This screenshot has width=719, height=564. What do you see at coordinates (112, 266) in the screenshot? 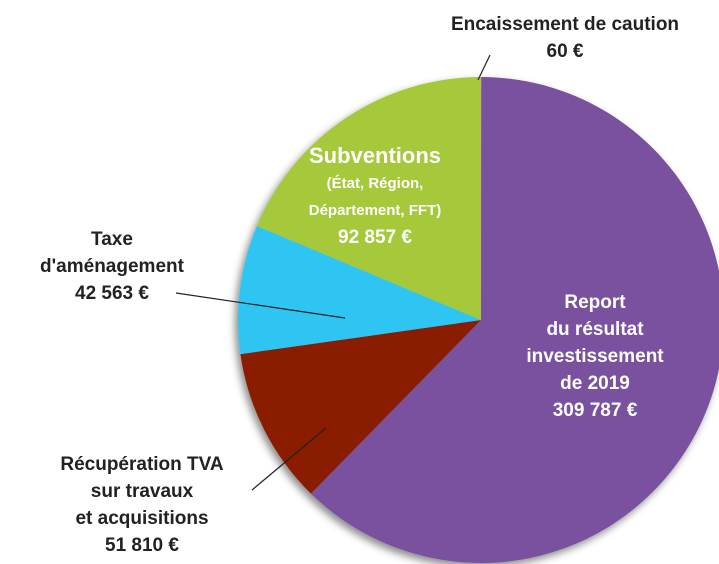
I see `slice-label: d'aménagement` at bounding box center [112, 266].